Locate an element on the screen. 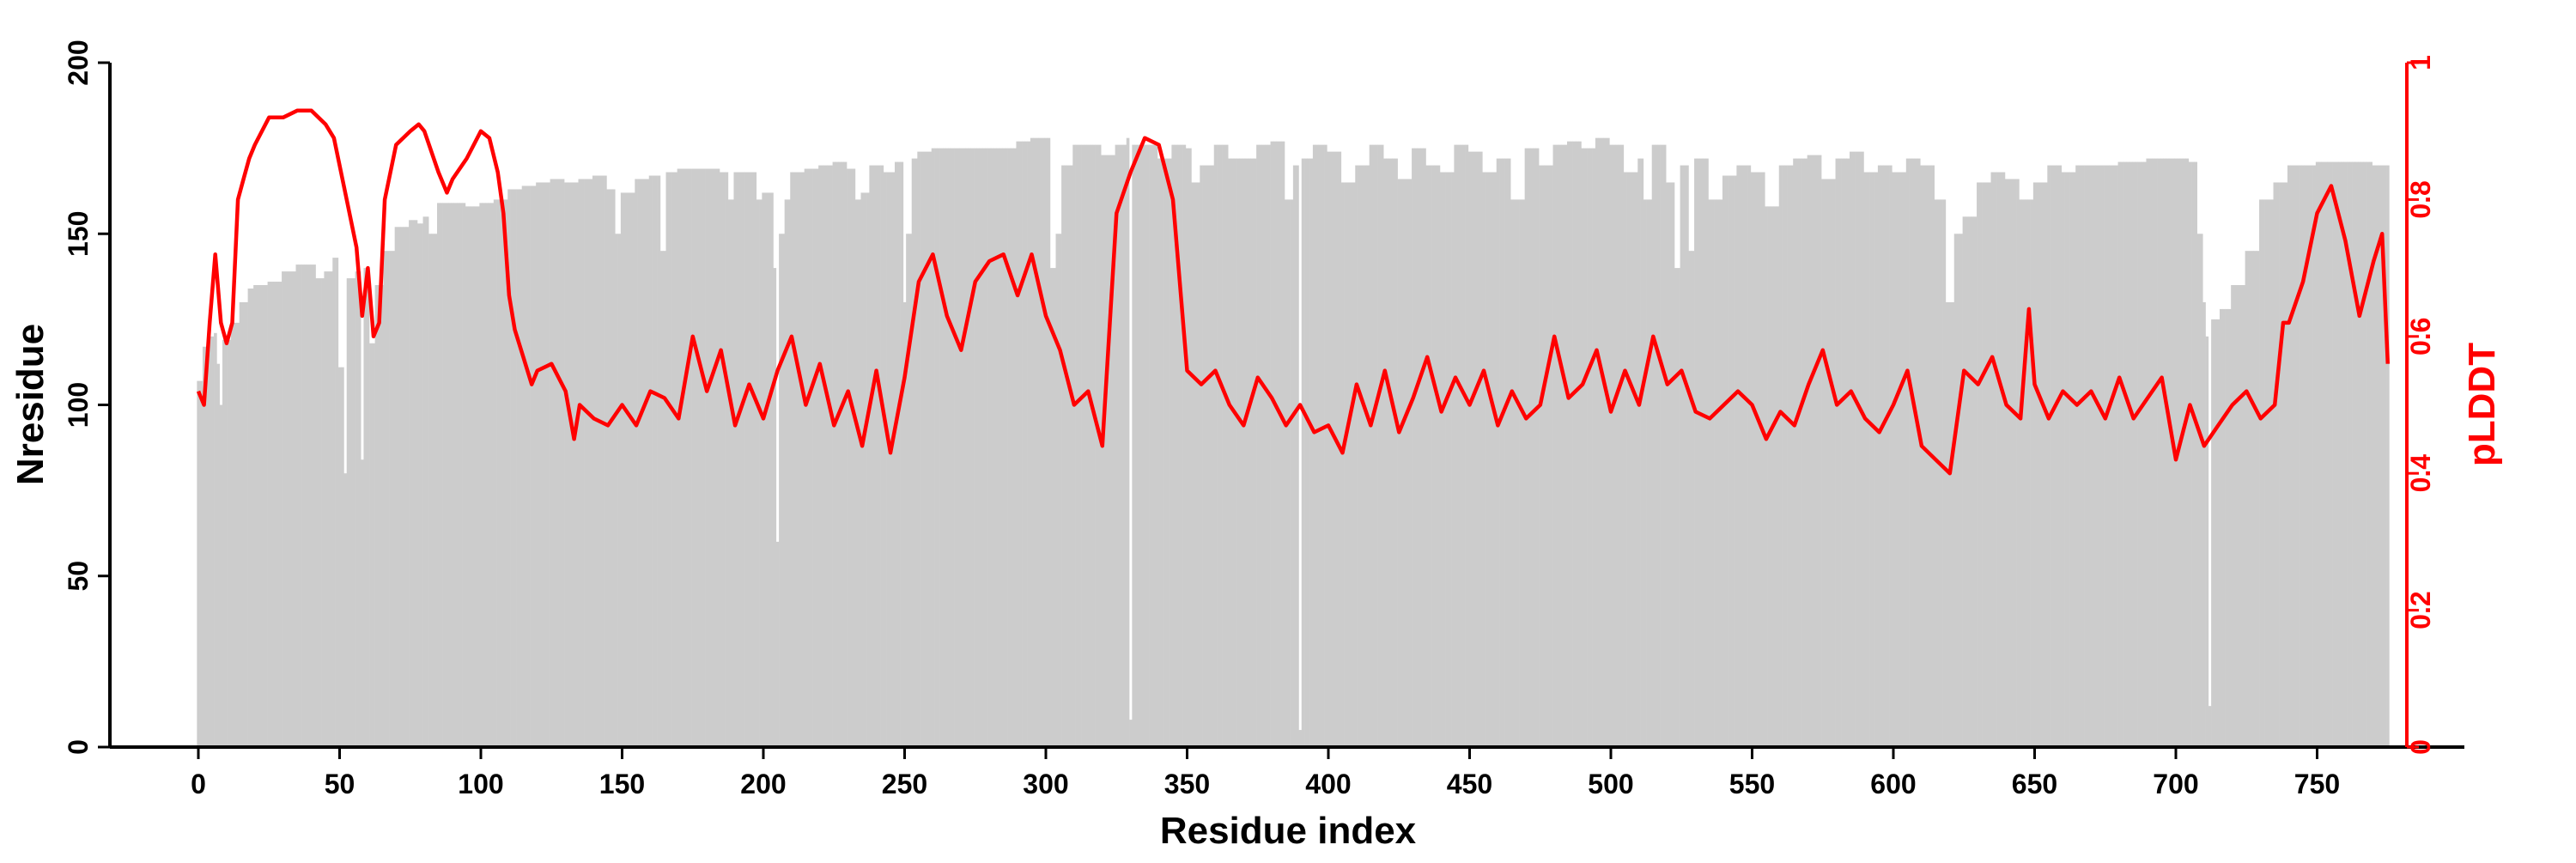  x-tick-label: 450 is located at coordinates (1470, 784).